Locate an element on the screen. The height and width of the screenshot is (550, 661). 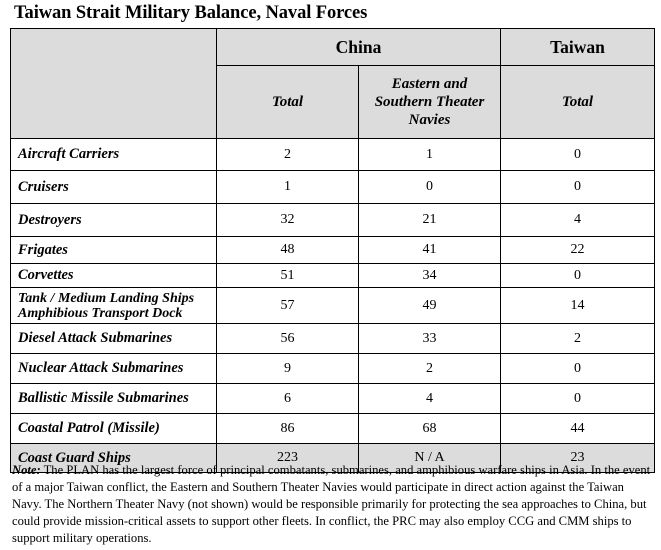
cell-china-eastern-southern: 34 is located at coordinates (429, 275).